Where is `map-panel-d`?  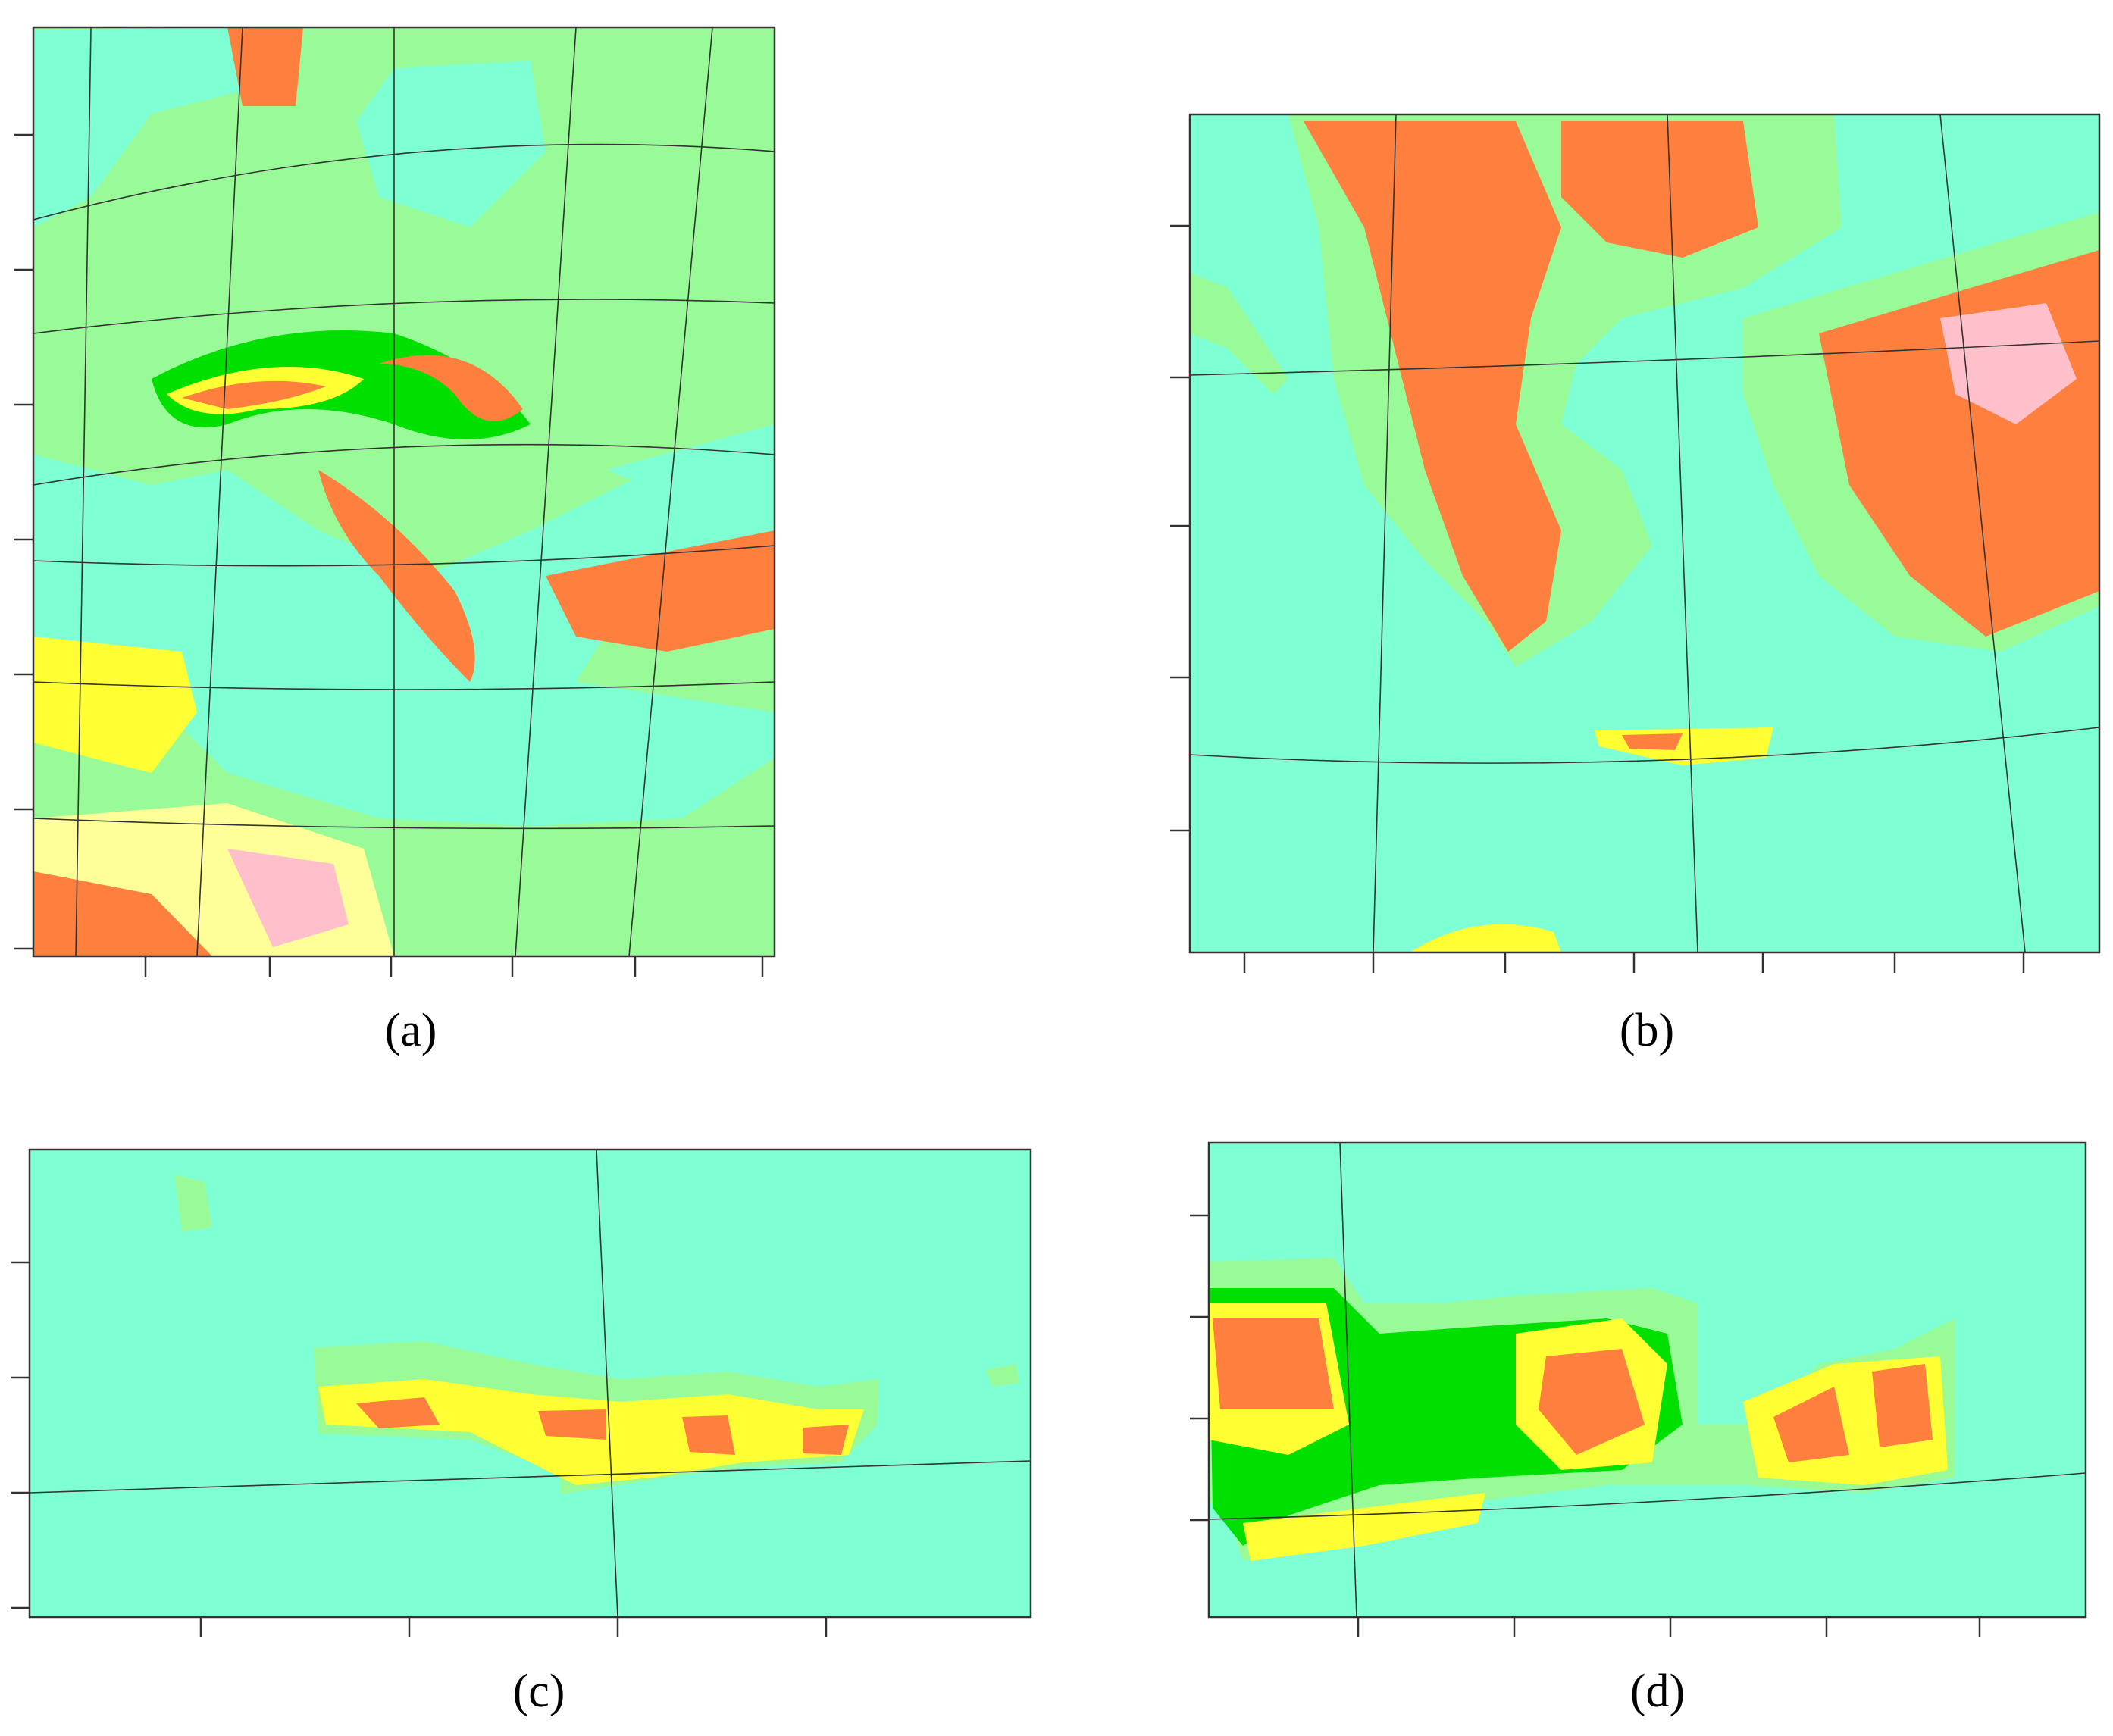
map-panel-d is located at coordinates (1647, 1380).